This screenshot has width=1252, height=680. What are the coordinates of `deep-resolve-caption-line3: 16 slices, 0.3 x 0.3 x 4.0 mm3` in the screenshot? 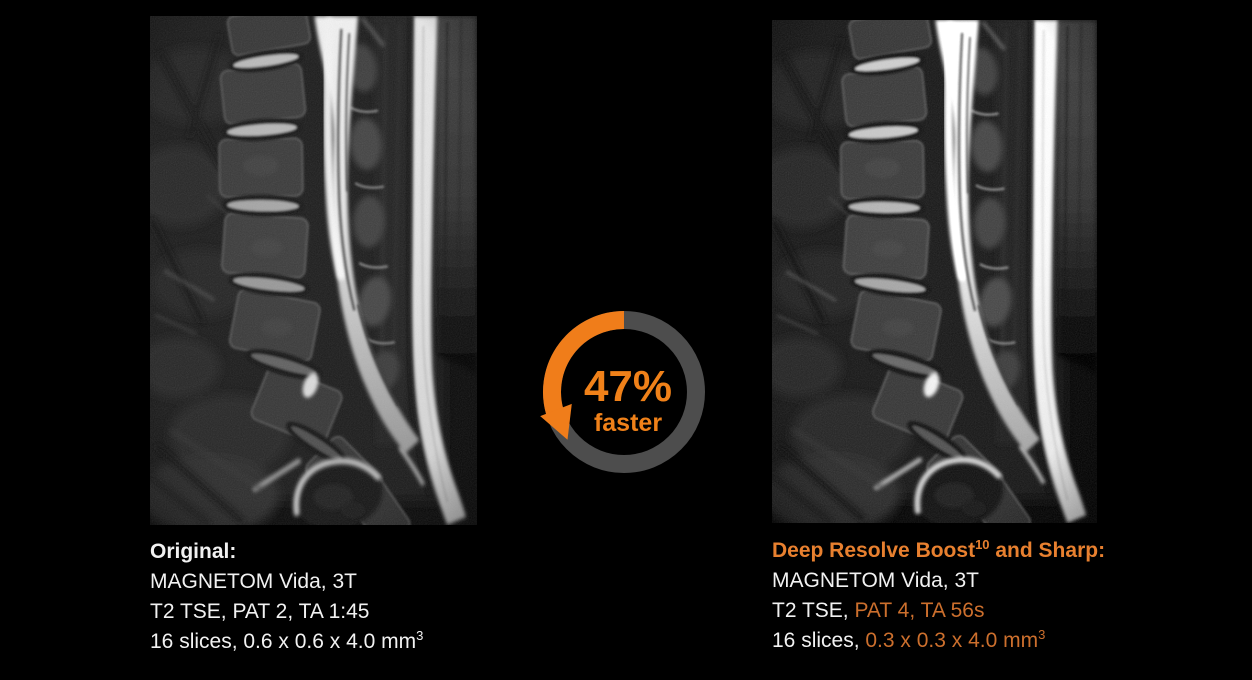 It's located at (909, 639).